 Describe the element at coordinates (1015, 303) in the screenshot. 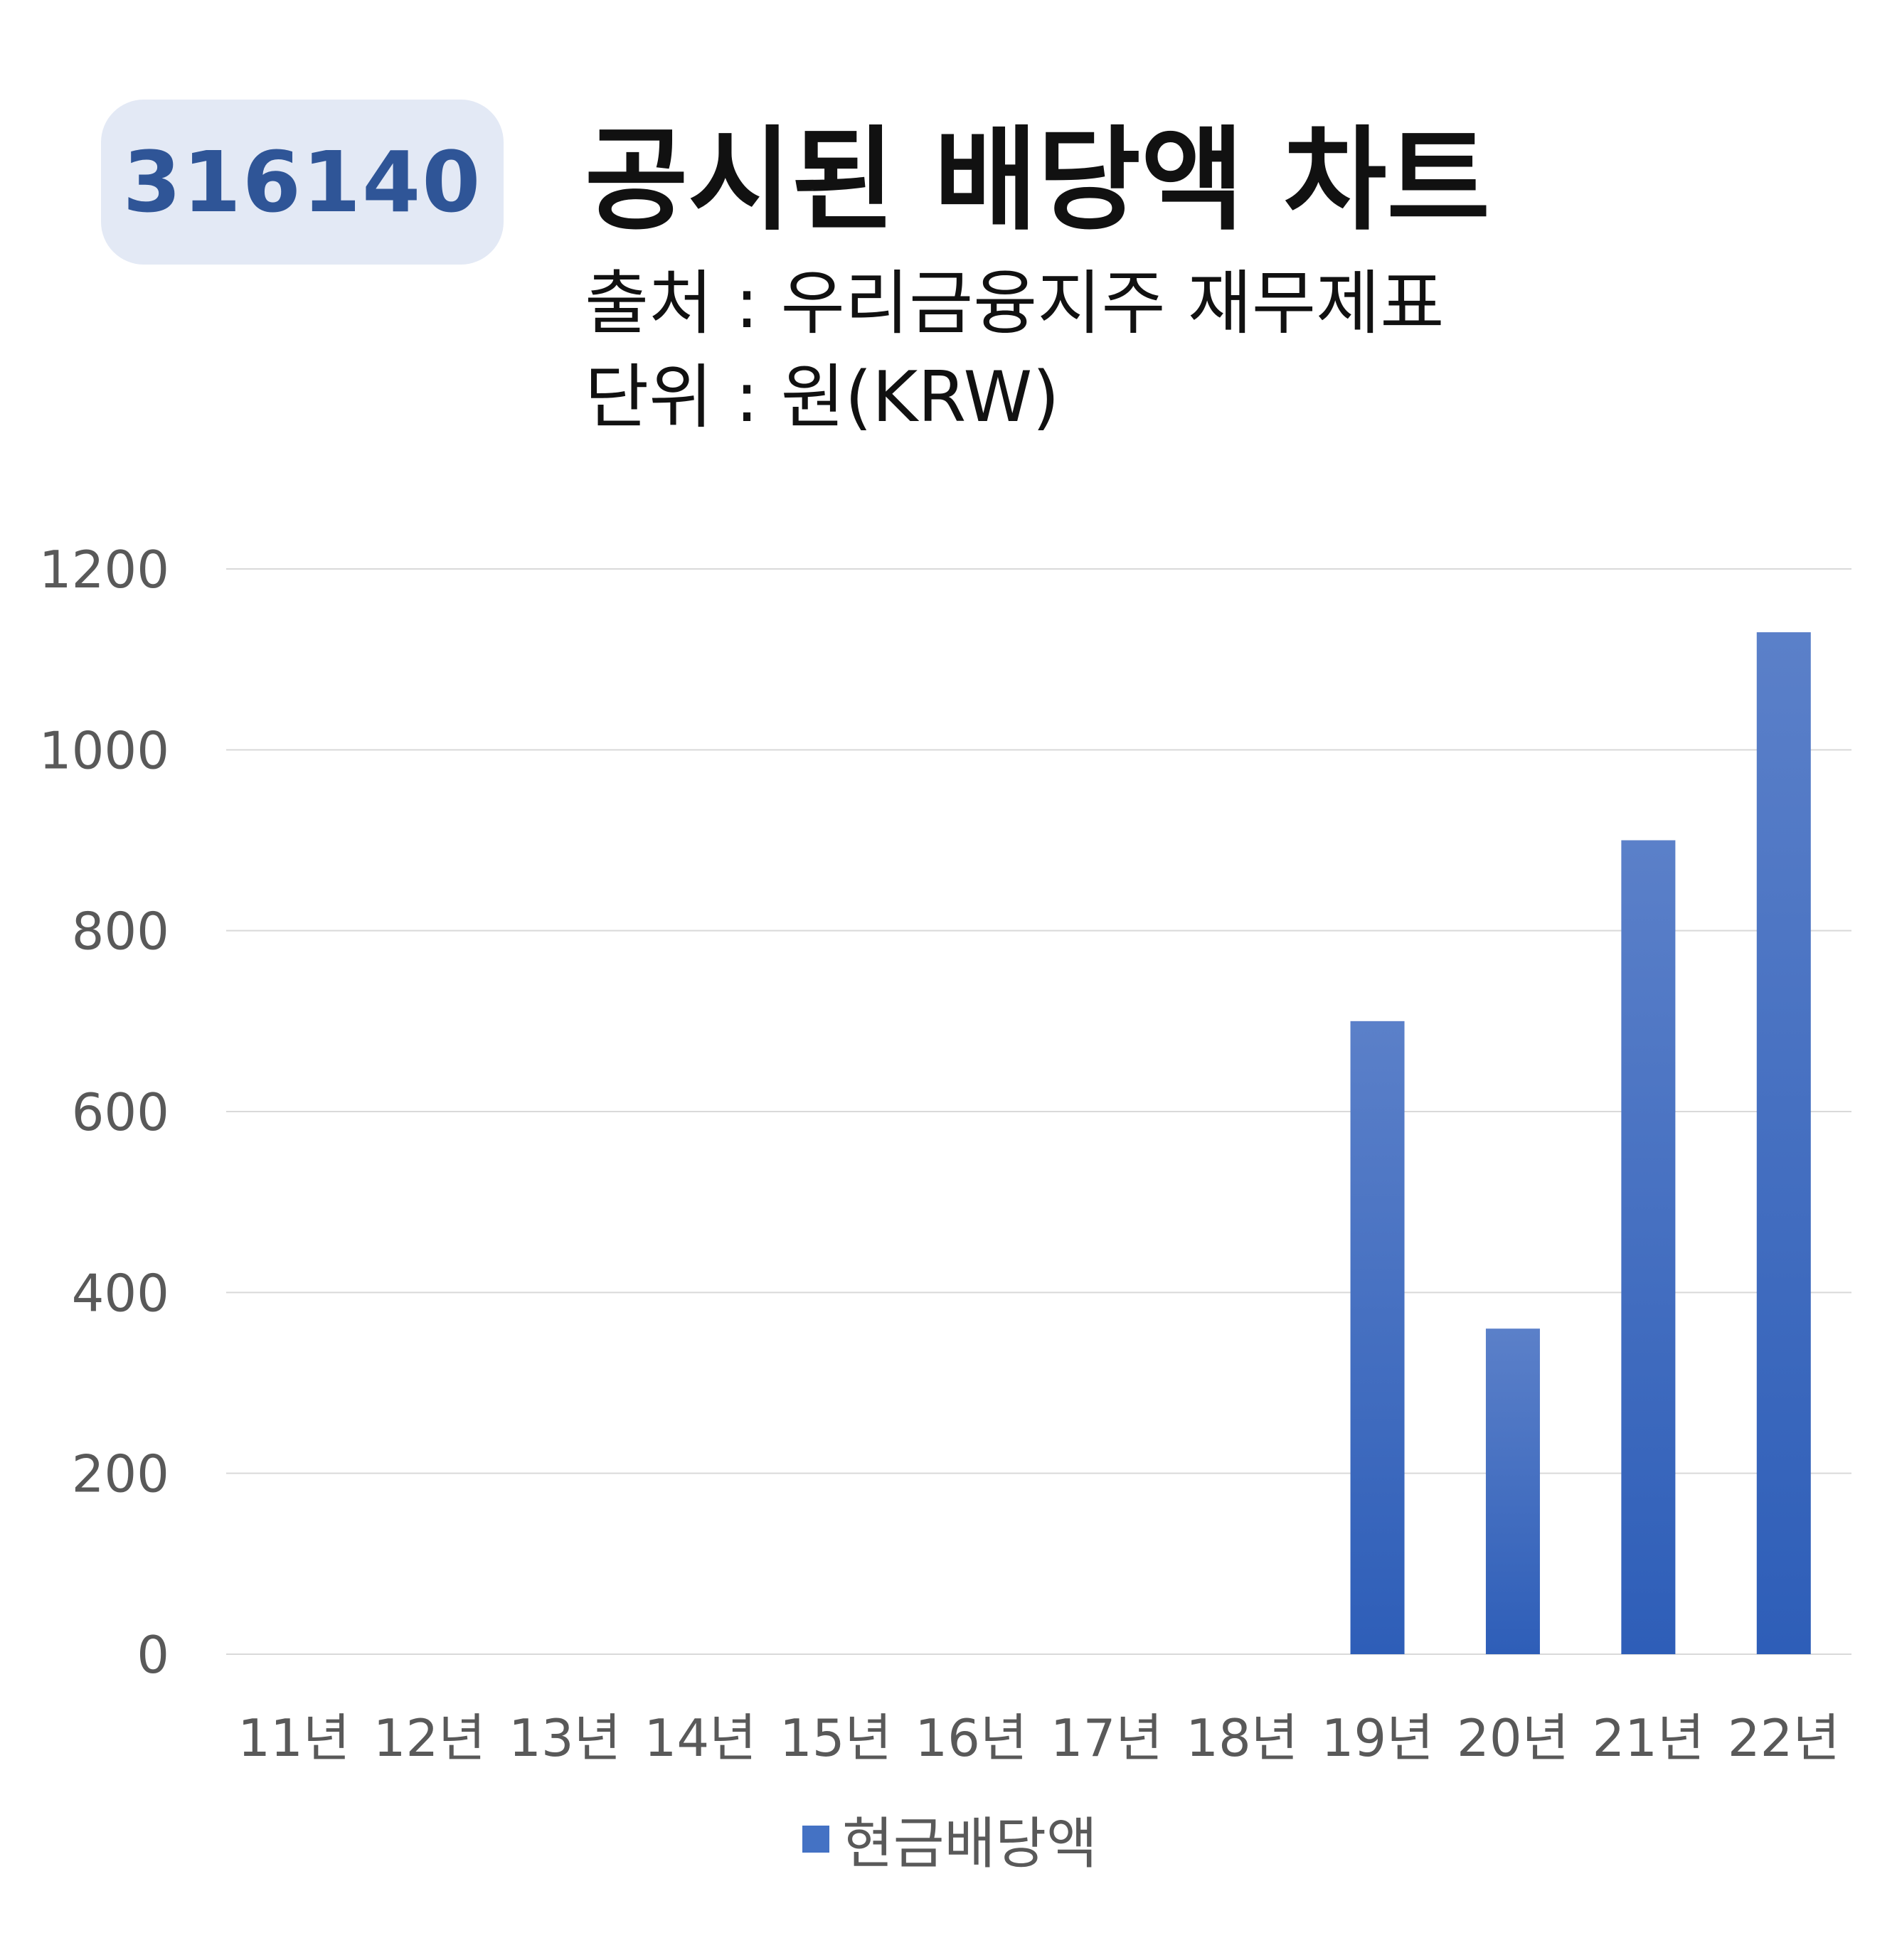

I see `source-label: 출처 : 우리금융지주 재무제표` at that location.